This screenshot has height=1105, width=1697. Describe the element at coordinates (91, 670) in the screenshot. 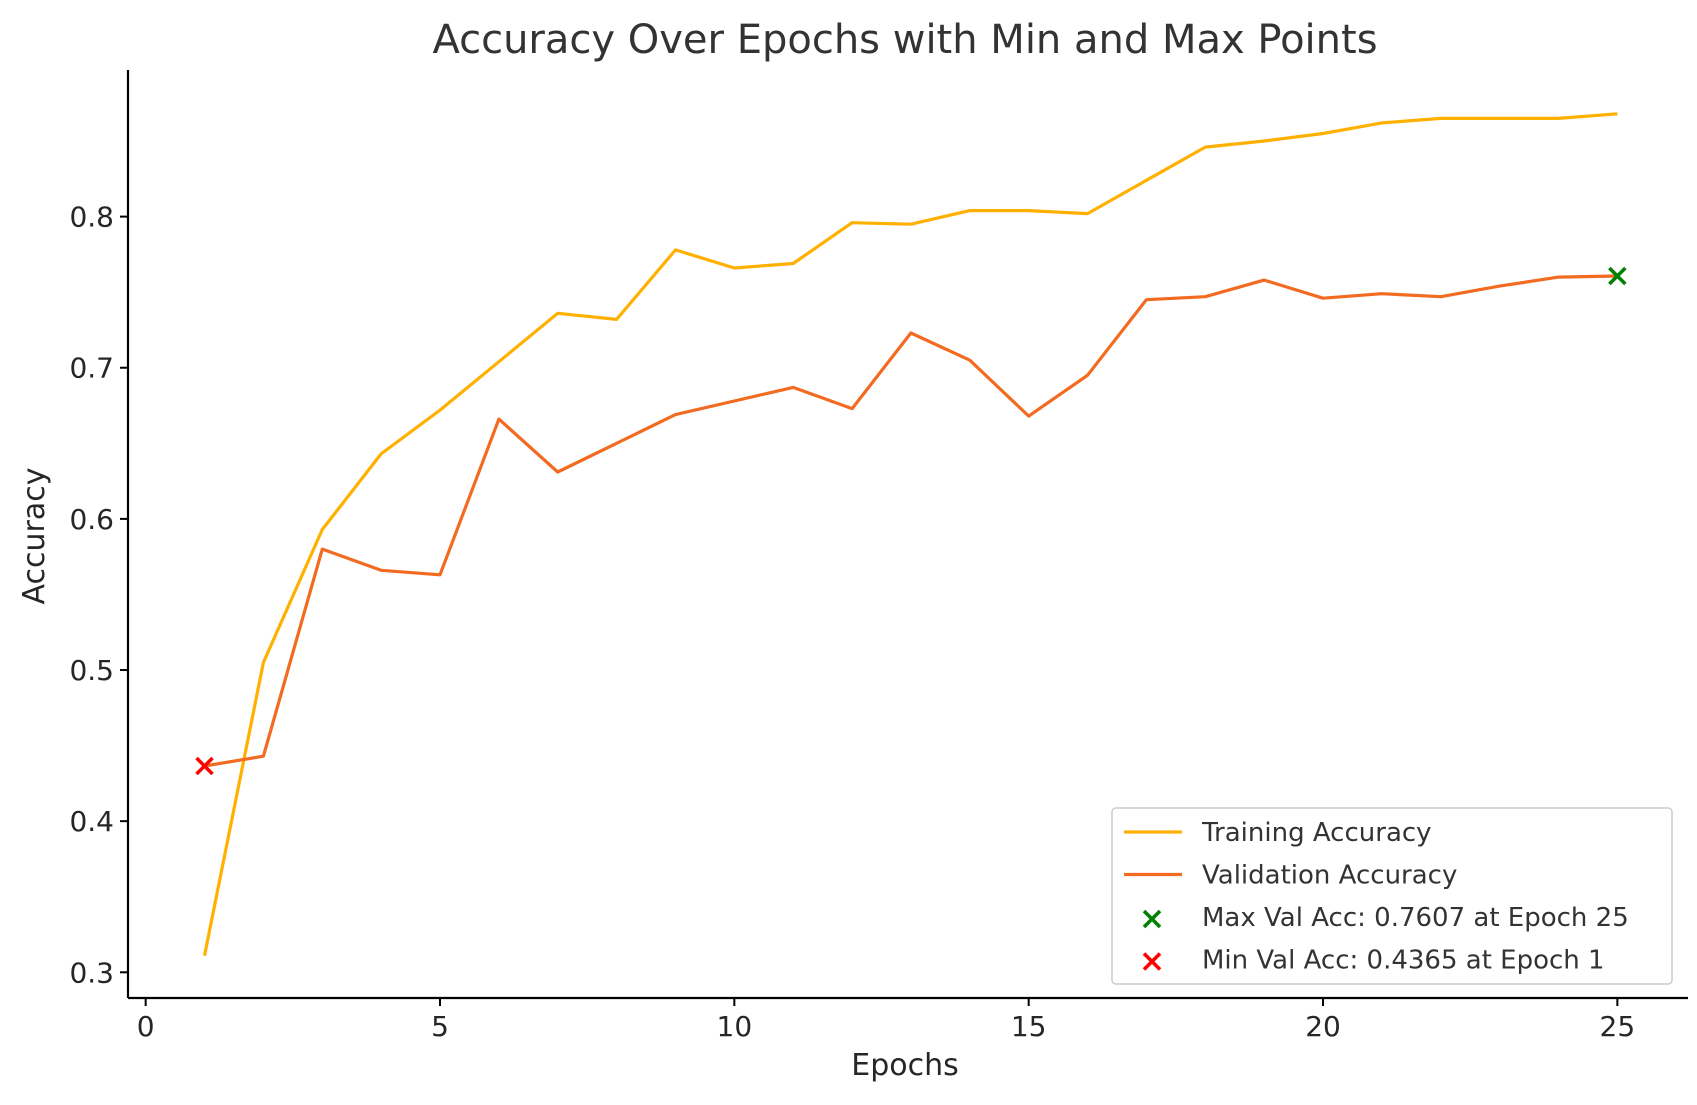

I see `y-tick-label: 0.5` at that location.